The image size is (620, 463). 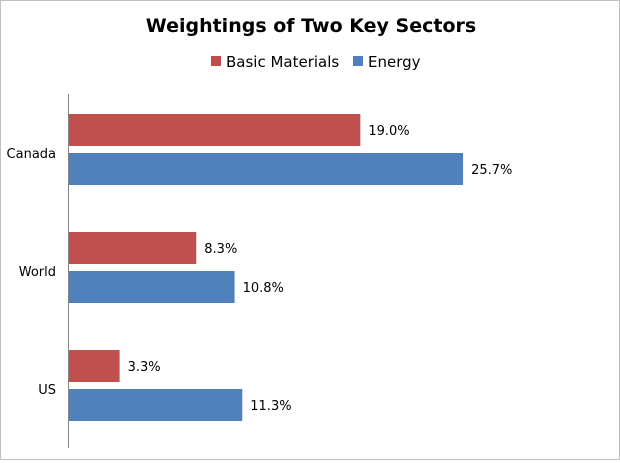 I want to click on bar-world-basic-materials, so click(x=133, y=248).